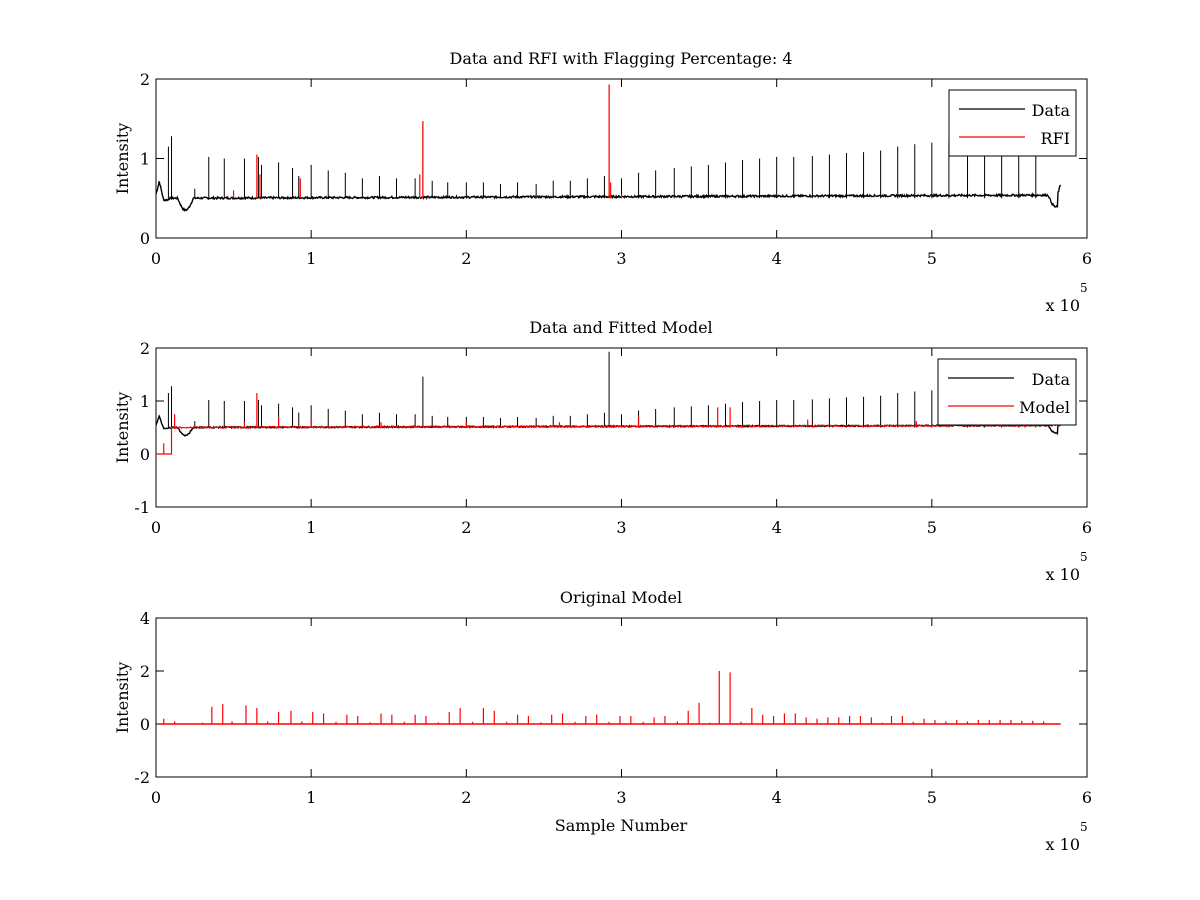 This screenshot has width=1200, height=900. Describe the element at coordinates (145, 618) in the screenshot. I see `y-tick-label: 4` at that location.